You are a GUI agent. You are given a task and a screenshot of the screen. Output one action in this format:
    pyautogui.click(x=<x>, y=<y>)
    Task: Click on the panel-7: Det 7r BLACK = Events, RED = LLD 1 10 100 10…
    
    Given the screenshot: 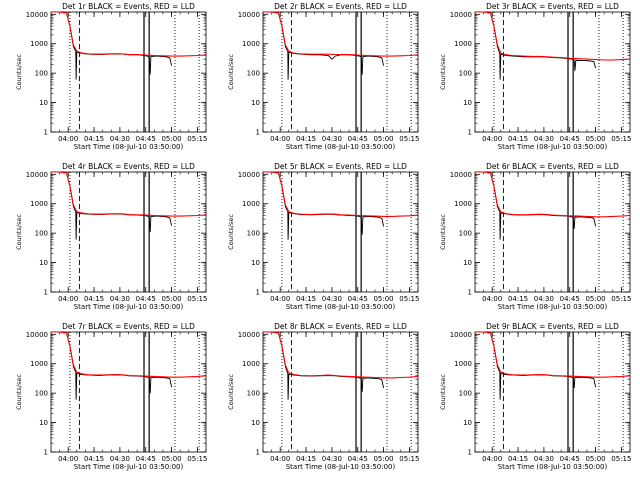 What is the action you would take?
    pyautogui.click(x=111, y=396)
    